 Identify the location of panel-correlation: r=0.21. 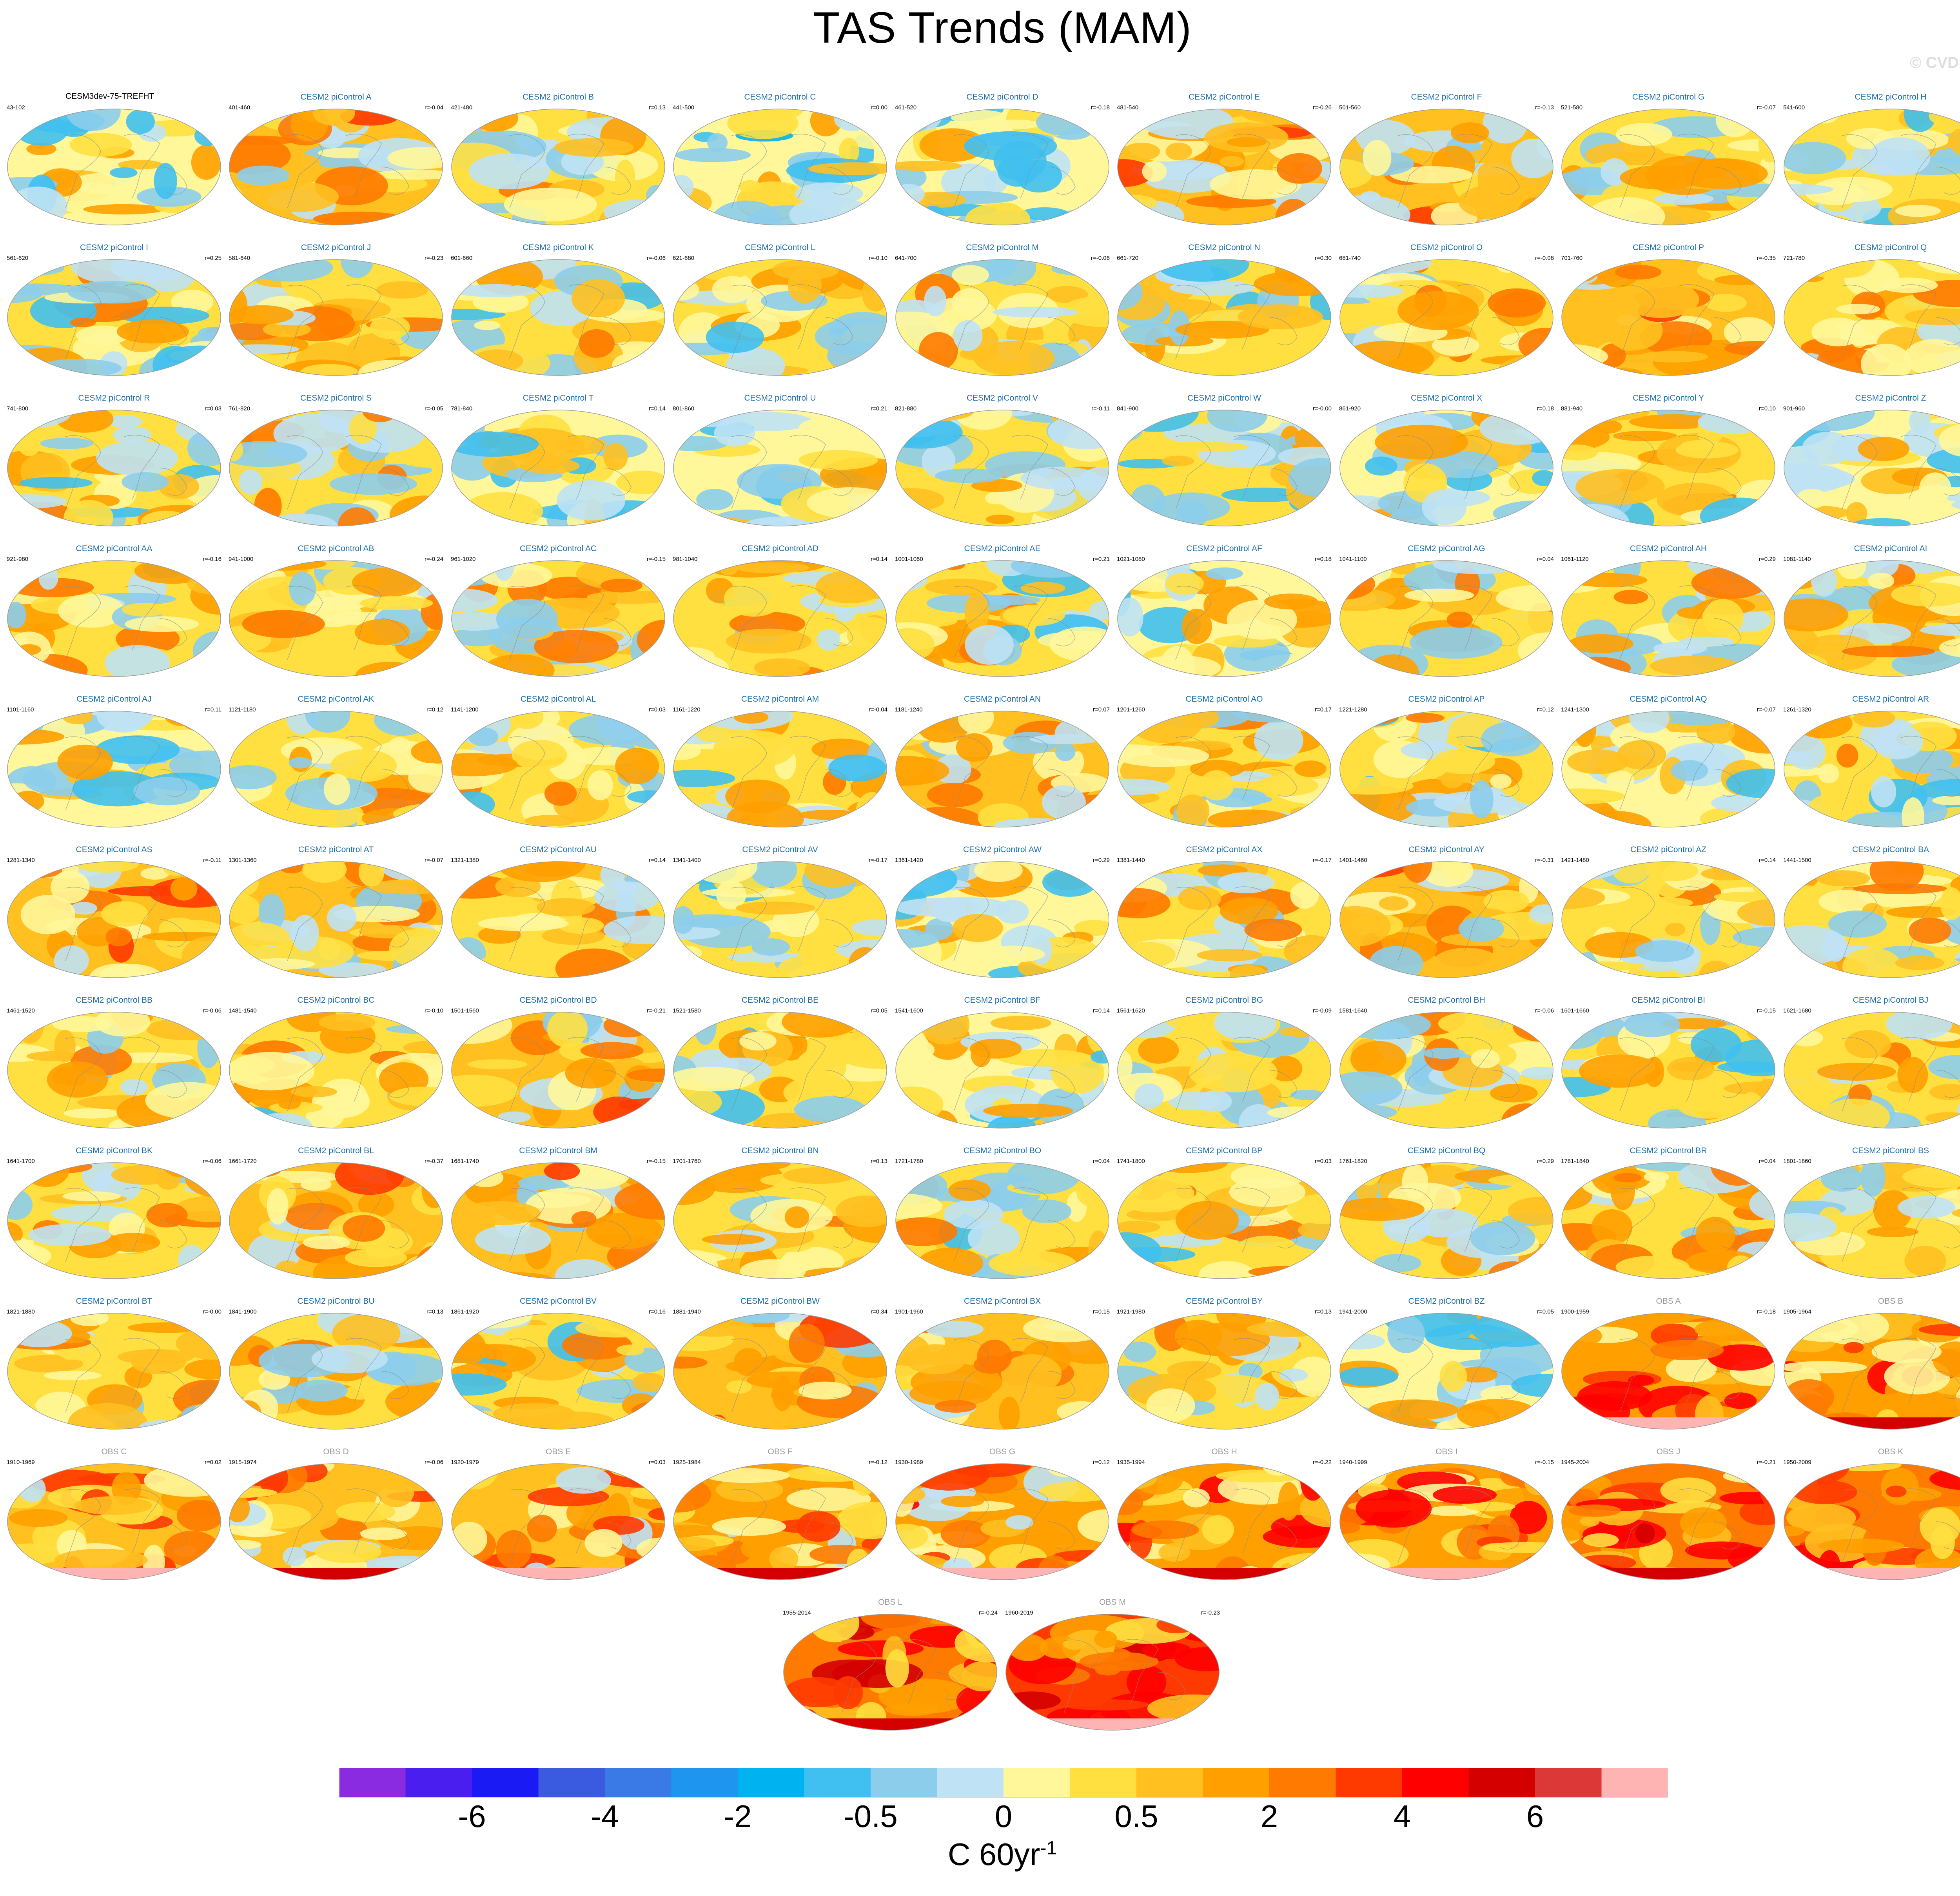
(1101, 559).